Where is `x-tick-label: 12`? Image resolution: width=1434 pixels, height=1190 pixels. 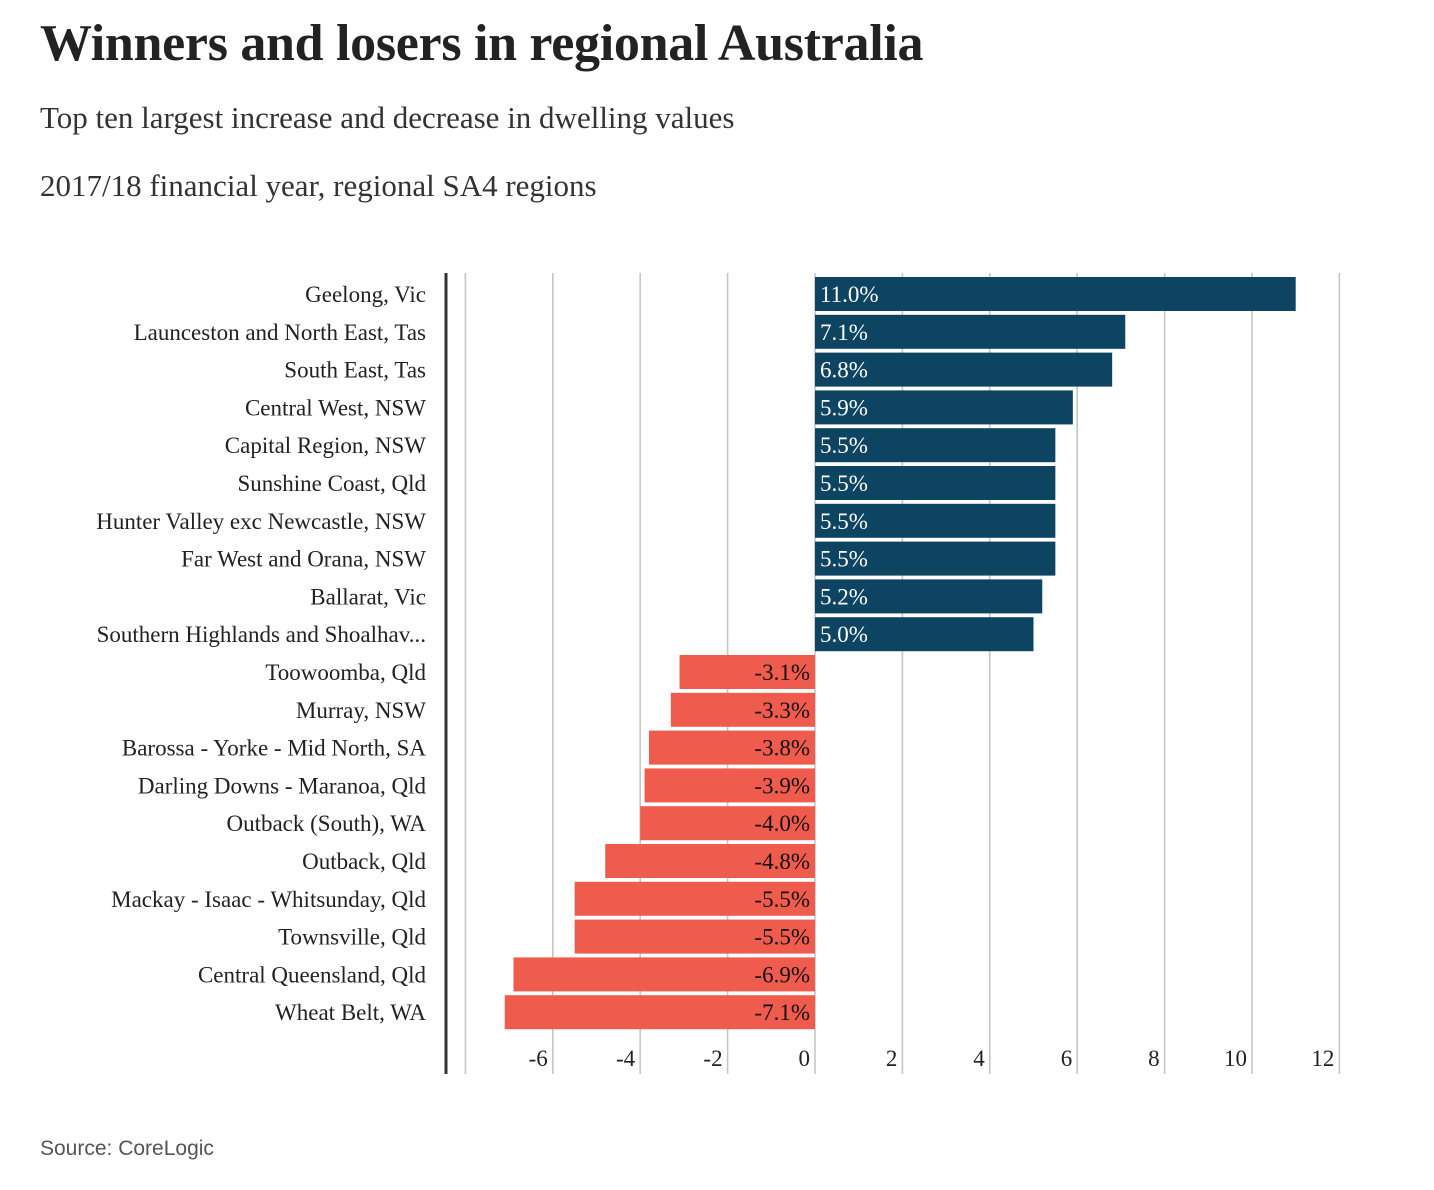
x-tick-label: 12 is located at coordinates (1322, 1058).